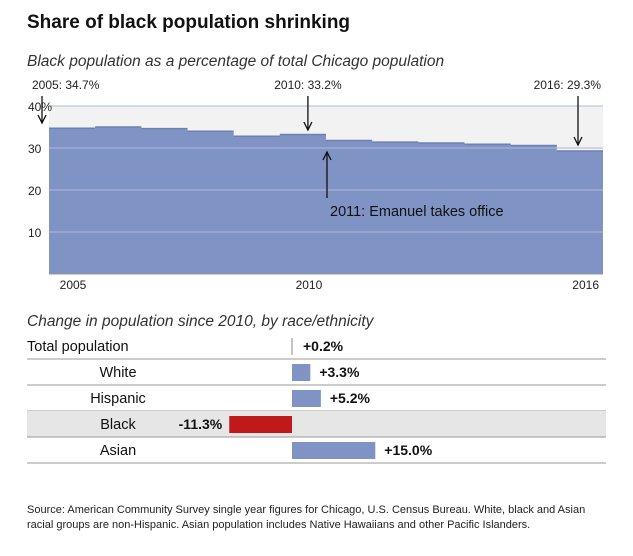 The width and height of the screenshot is (633, 556). I want to click on value-label: +15.0%, so click(408, 450).